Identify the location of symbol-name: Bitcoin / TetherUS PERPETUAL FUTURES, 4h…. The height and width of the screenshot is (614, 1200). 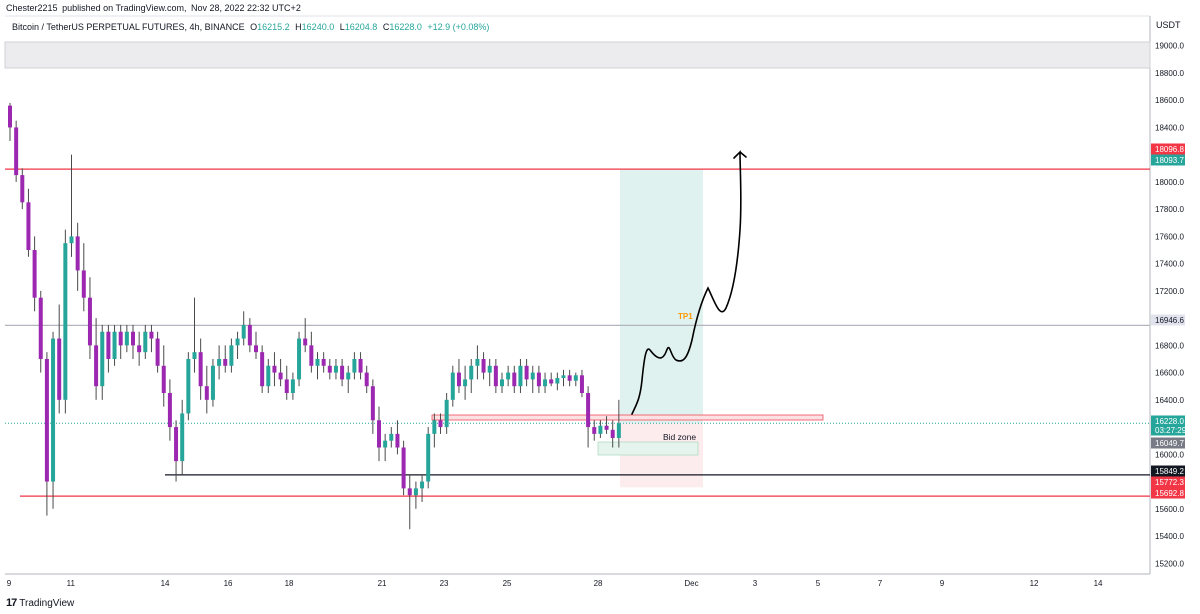
(128, 27).